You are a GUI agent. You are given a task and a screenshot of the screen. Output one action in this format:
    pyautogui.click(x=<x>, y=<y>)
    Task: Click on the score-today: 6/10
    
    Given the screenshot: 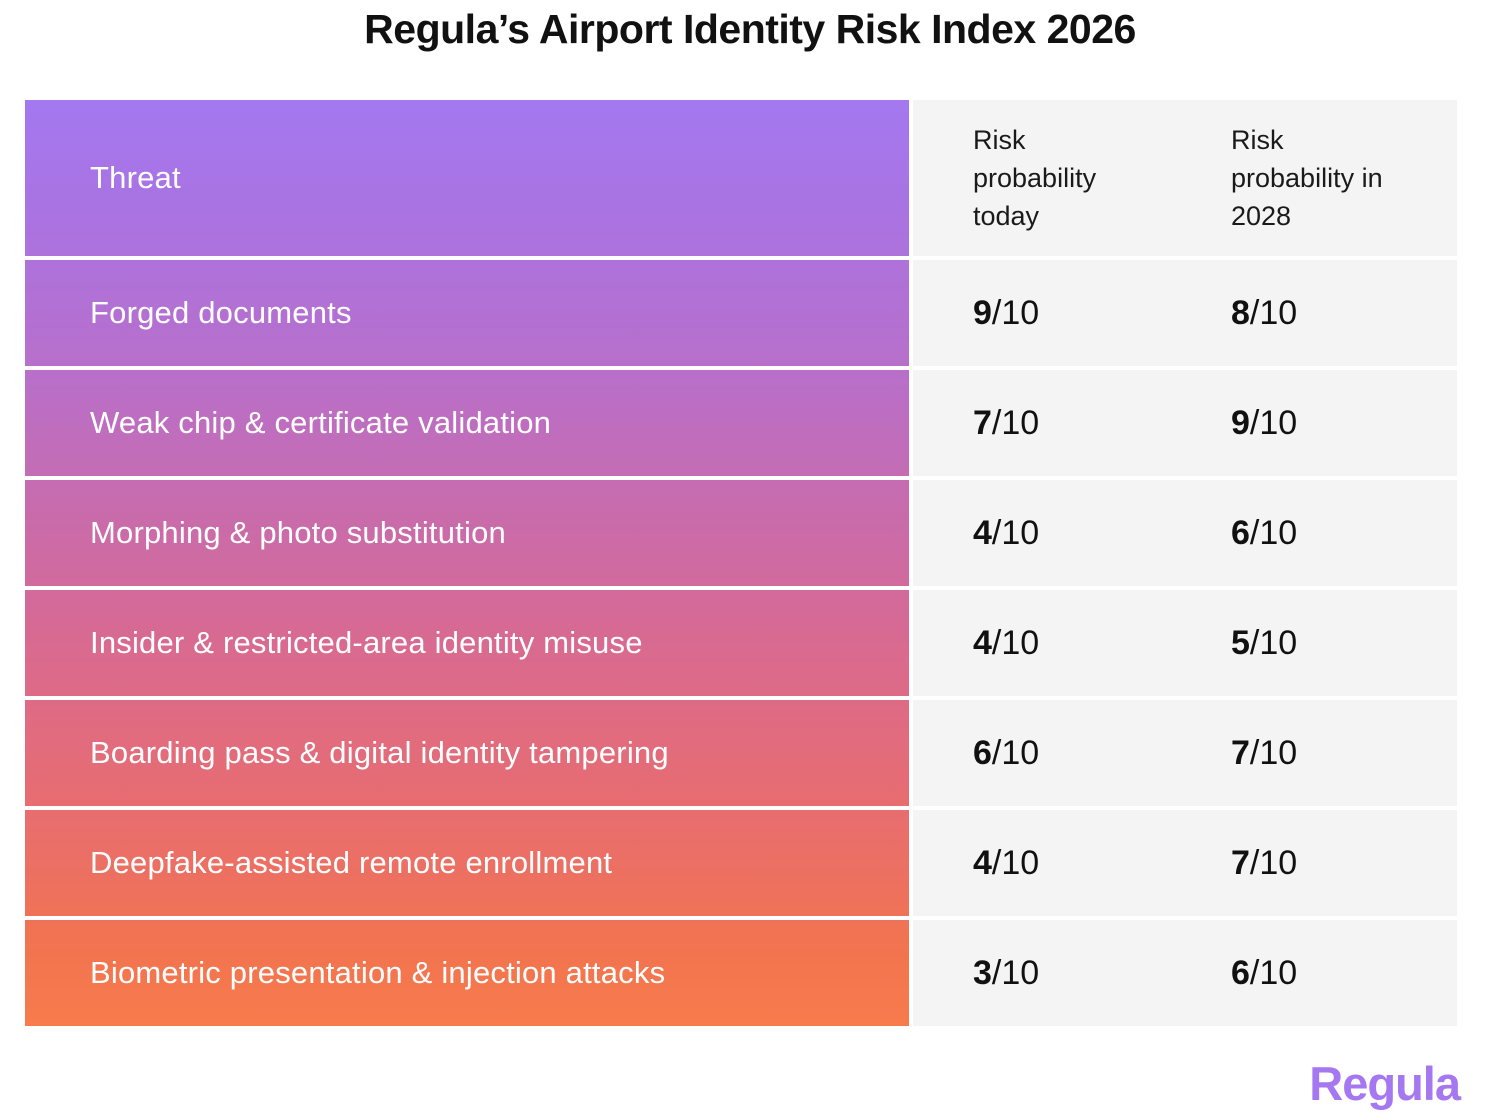 What is the action you would take?
    pyautogui.click(x=1006, y=753)
    